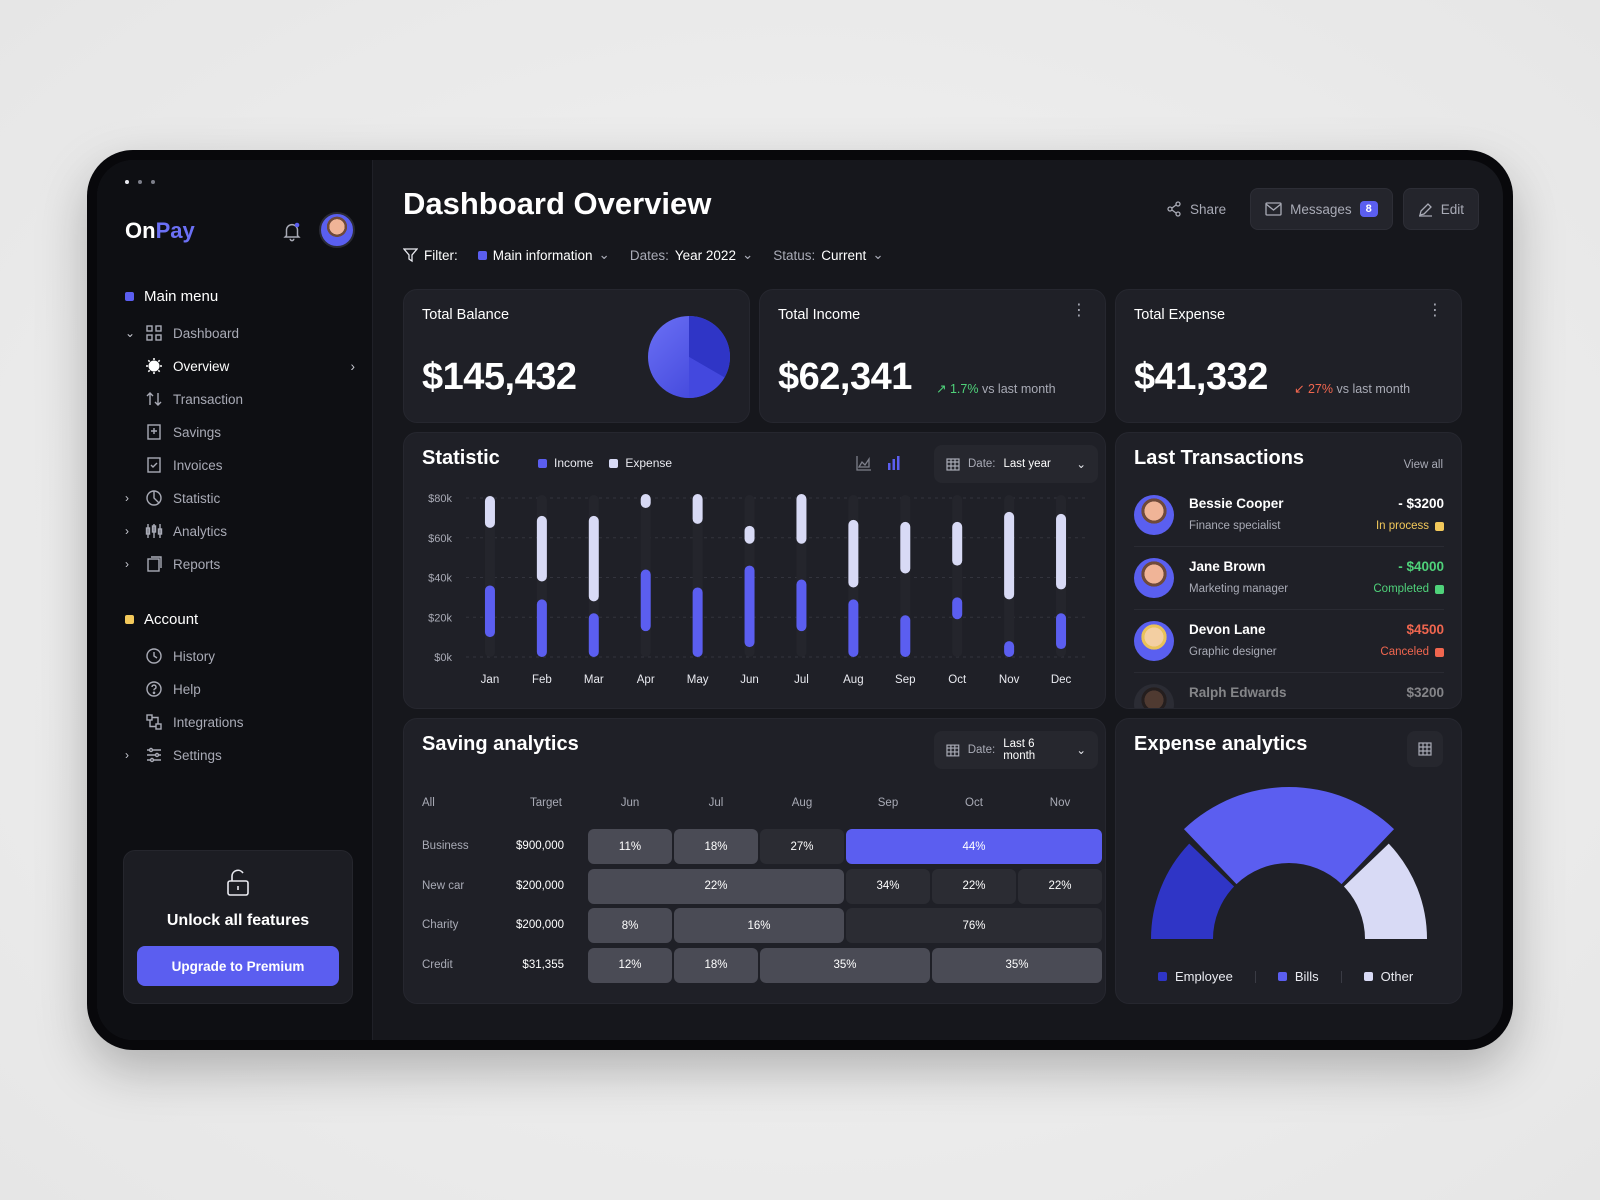 The width and height of the screenshot is (1600, 1200). Describe the element at coordinates (1016, 750) in the screenshot. I see `saving-date-dropdown: Date: Last 6 month ⌄` at that location.